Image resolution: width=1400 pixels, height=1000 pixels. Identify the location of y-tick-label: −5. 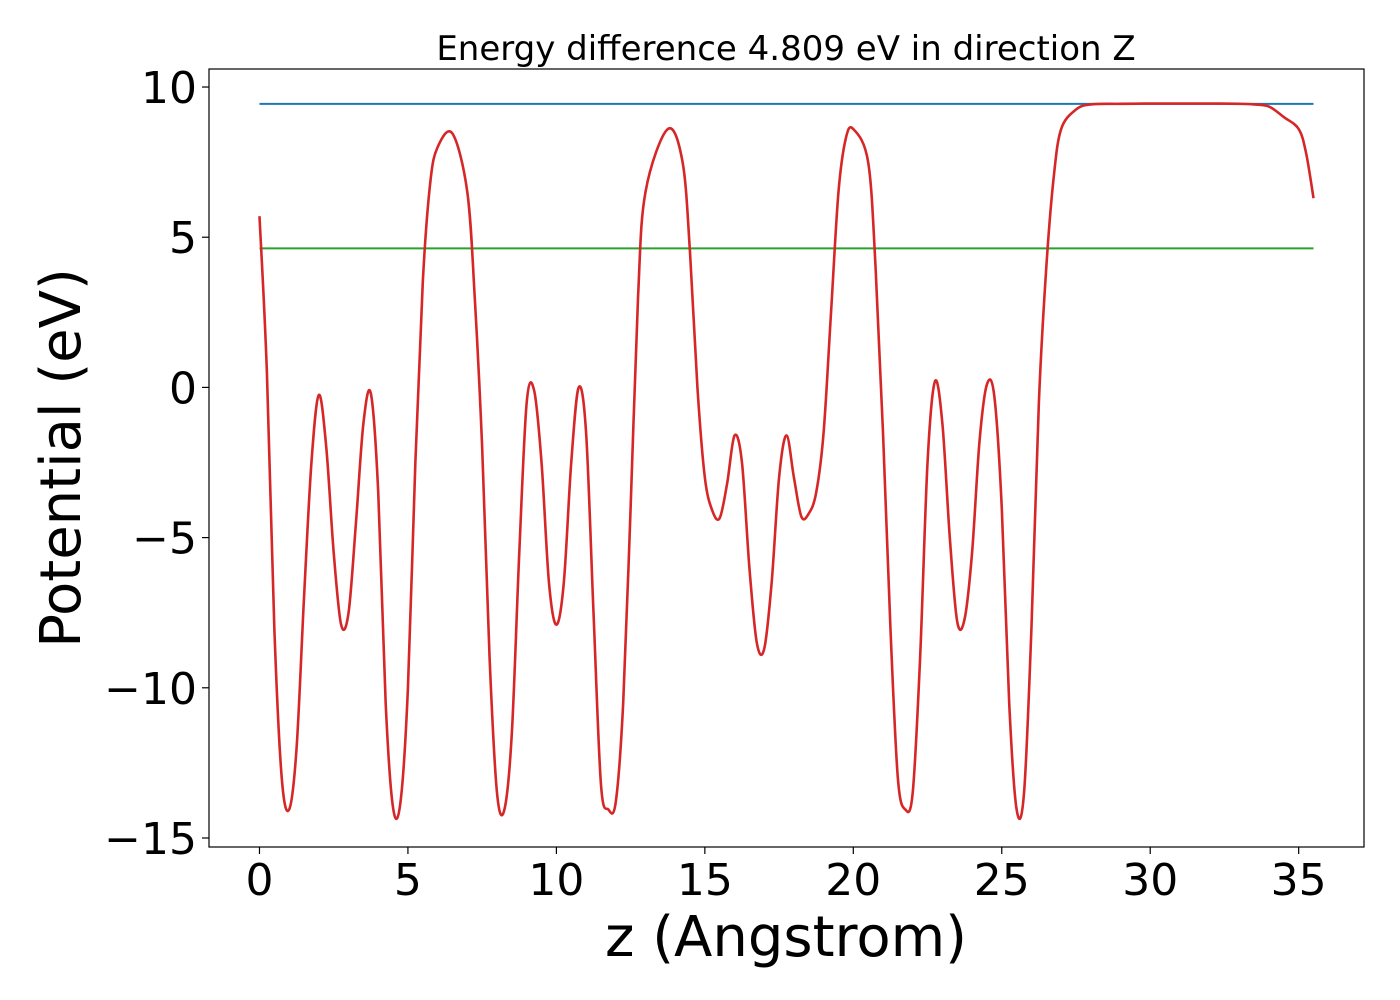
(164, 539).